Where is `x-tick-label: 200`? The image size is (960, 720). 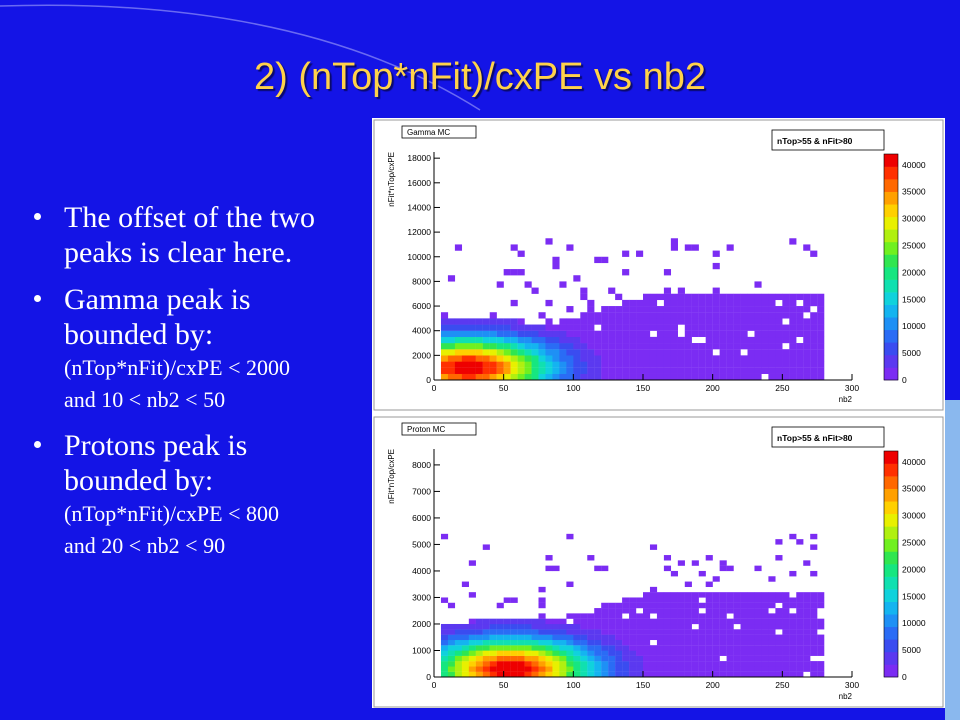
x-tick-label: 200 is located at coordinates (713, 388).